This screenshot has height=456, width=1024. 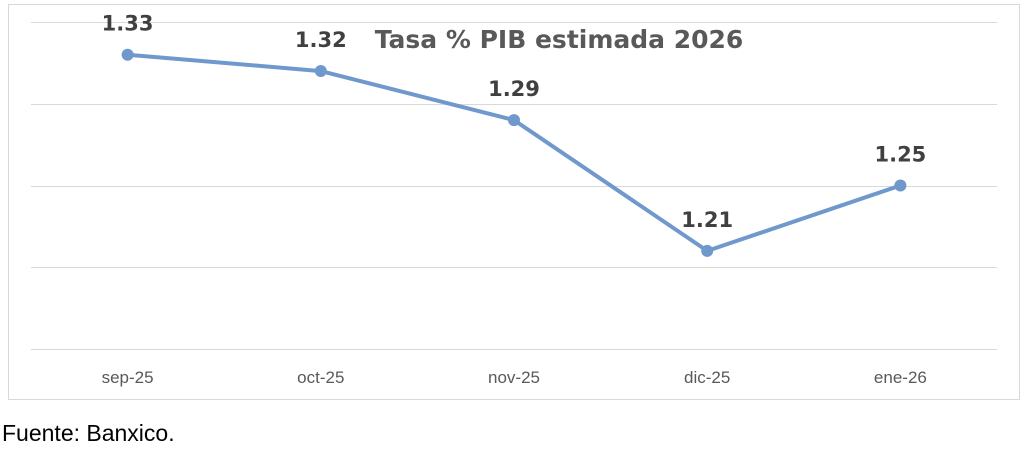 I want to click on x-tick-label: sep-25, so click(x=128, y=377).